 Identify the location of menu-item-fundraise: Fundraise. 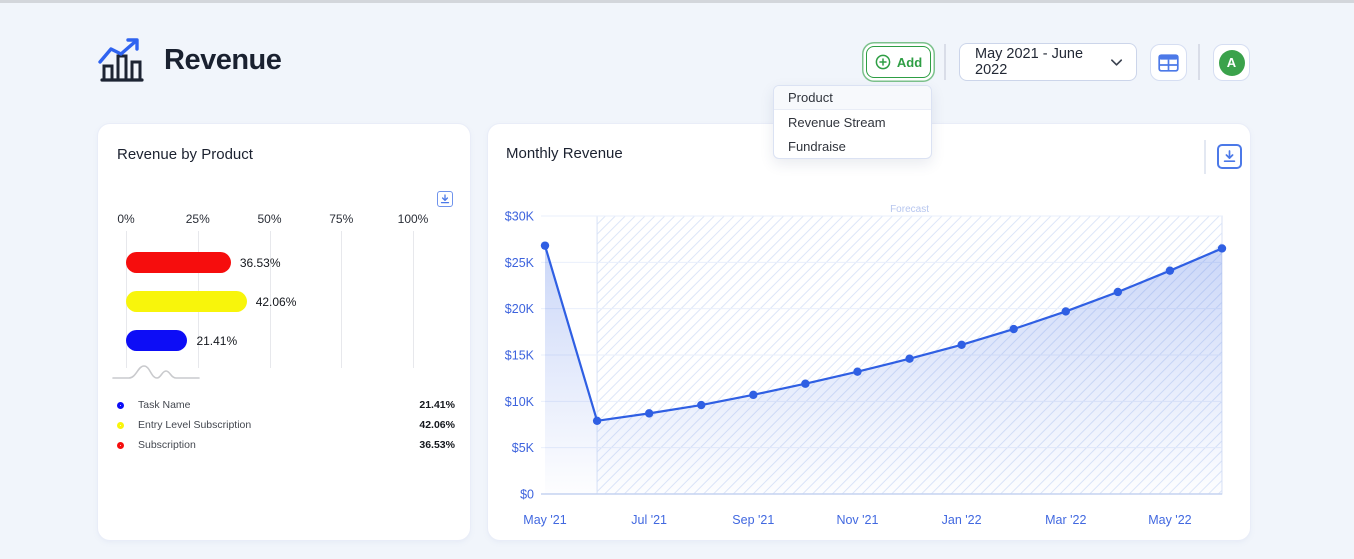
(817, 146).